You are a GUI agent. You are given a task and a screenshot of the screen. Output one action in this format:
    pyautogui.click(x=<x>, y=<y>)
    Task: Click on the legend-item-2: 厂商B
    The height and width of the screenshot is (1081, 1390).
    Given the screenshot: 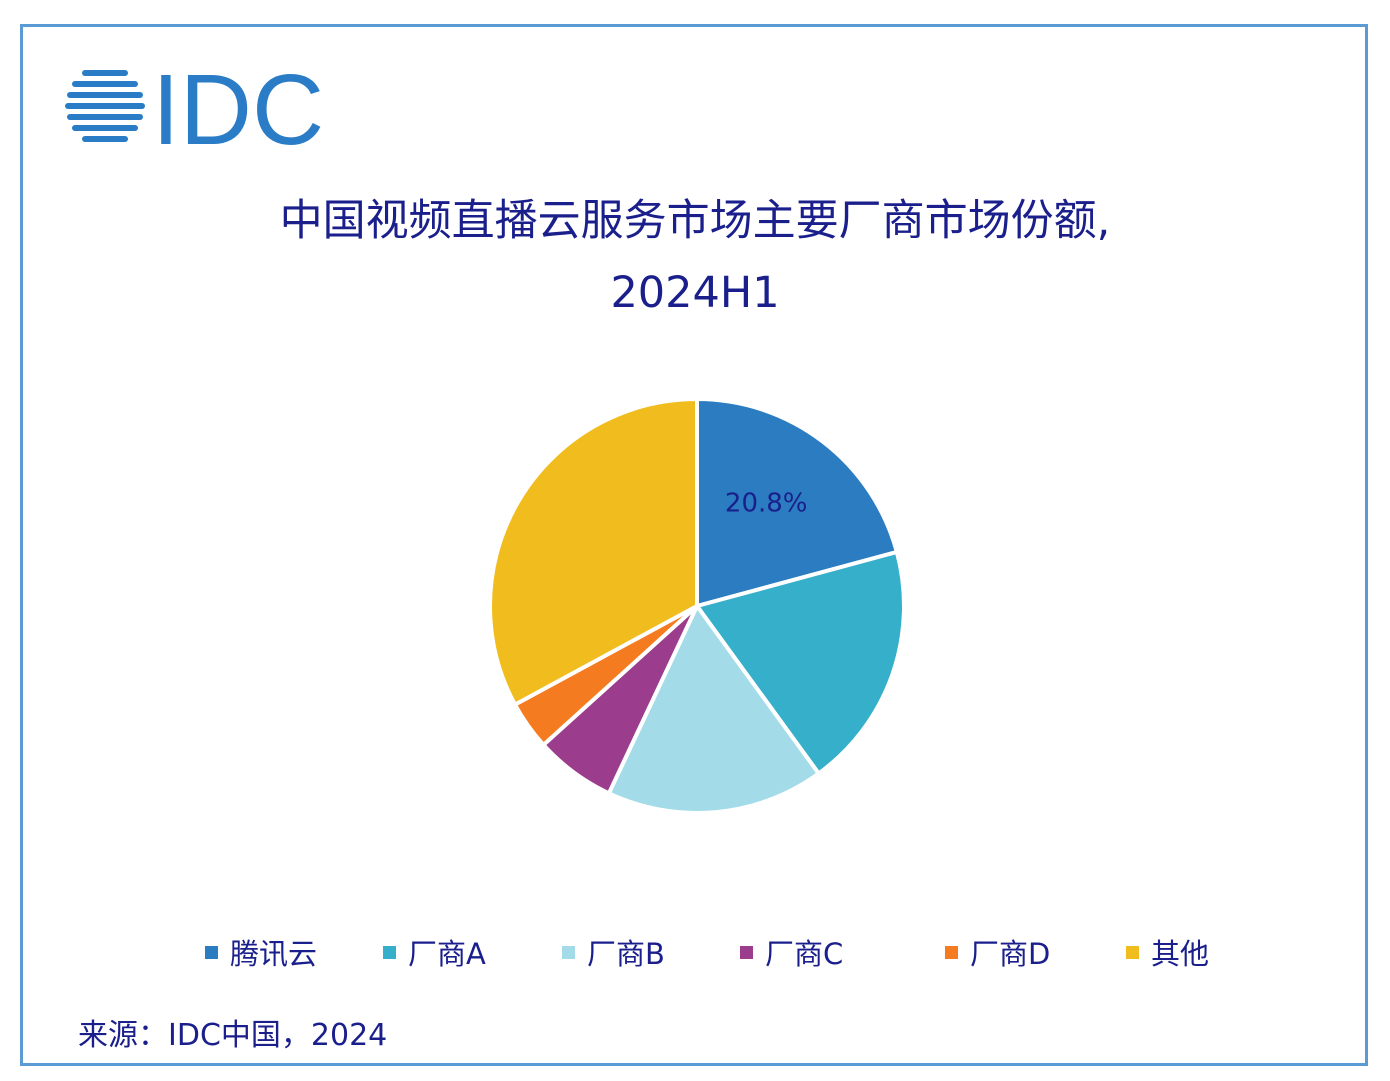 What is the action you would take?
    pyautogui.click(x=613, y=952)
    